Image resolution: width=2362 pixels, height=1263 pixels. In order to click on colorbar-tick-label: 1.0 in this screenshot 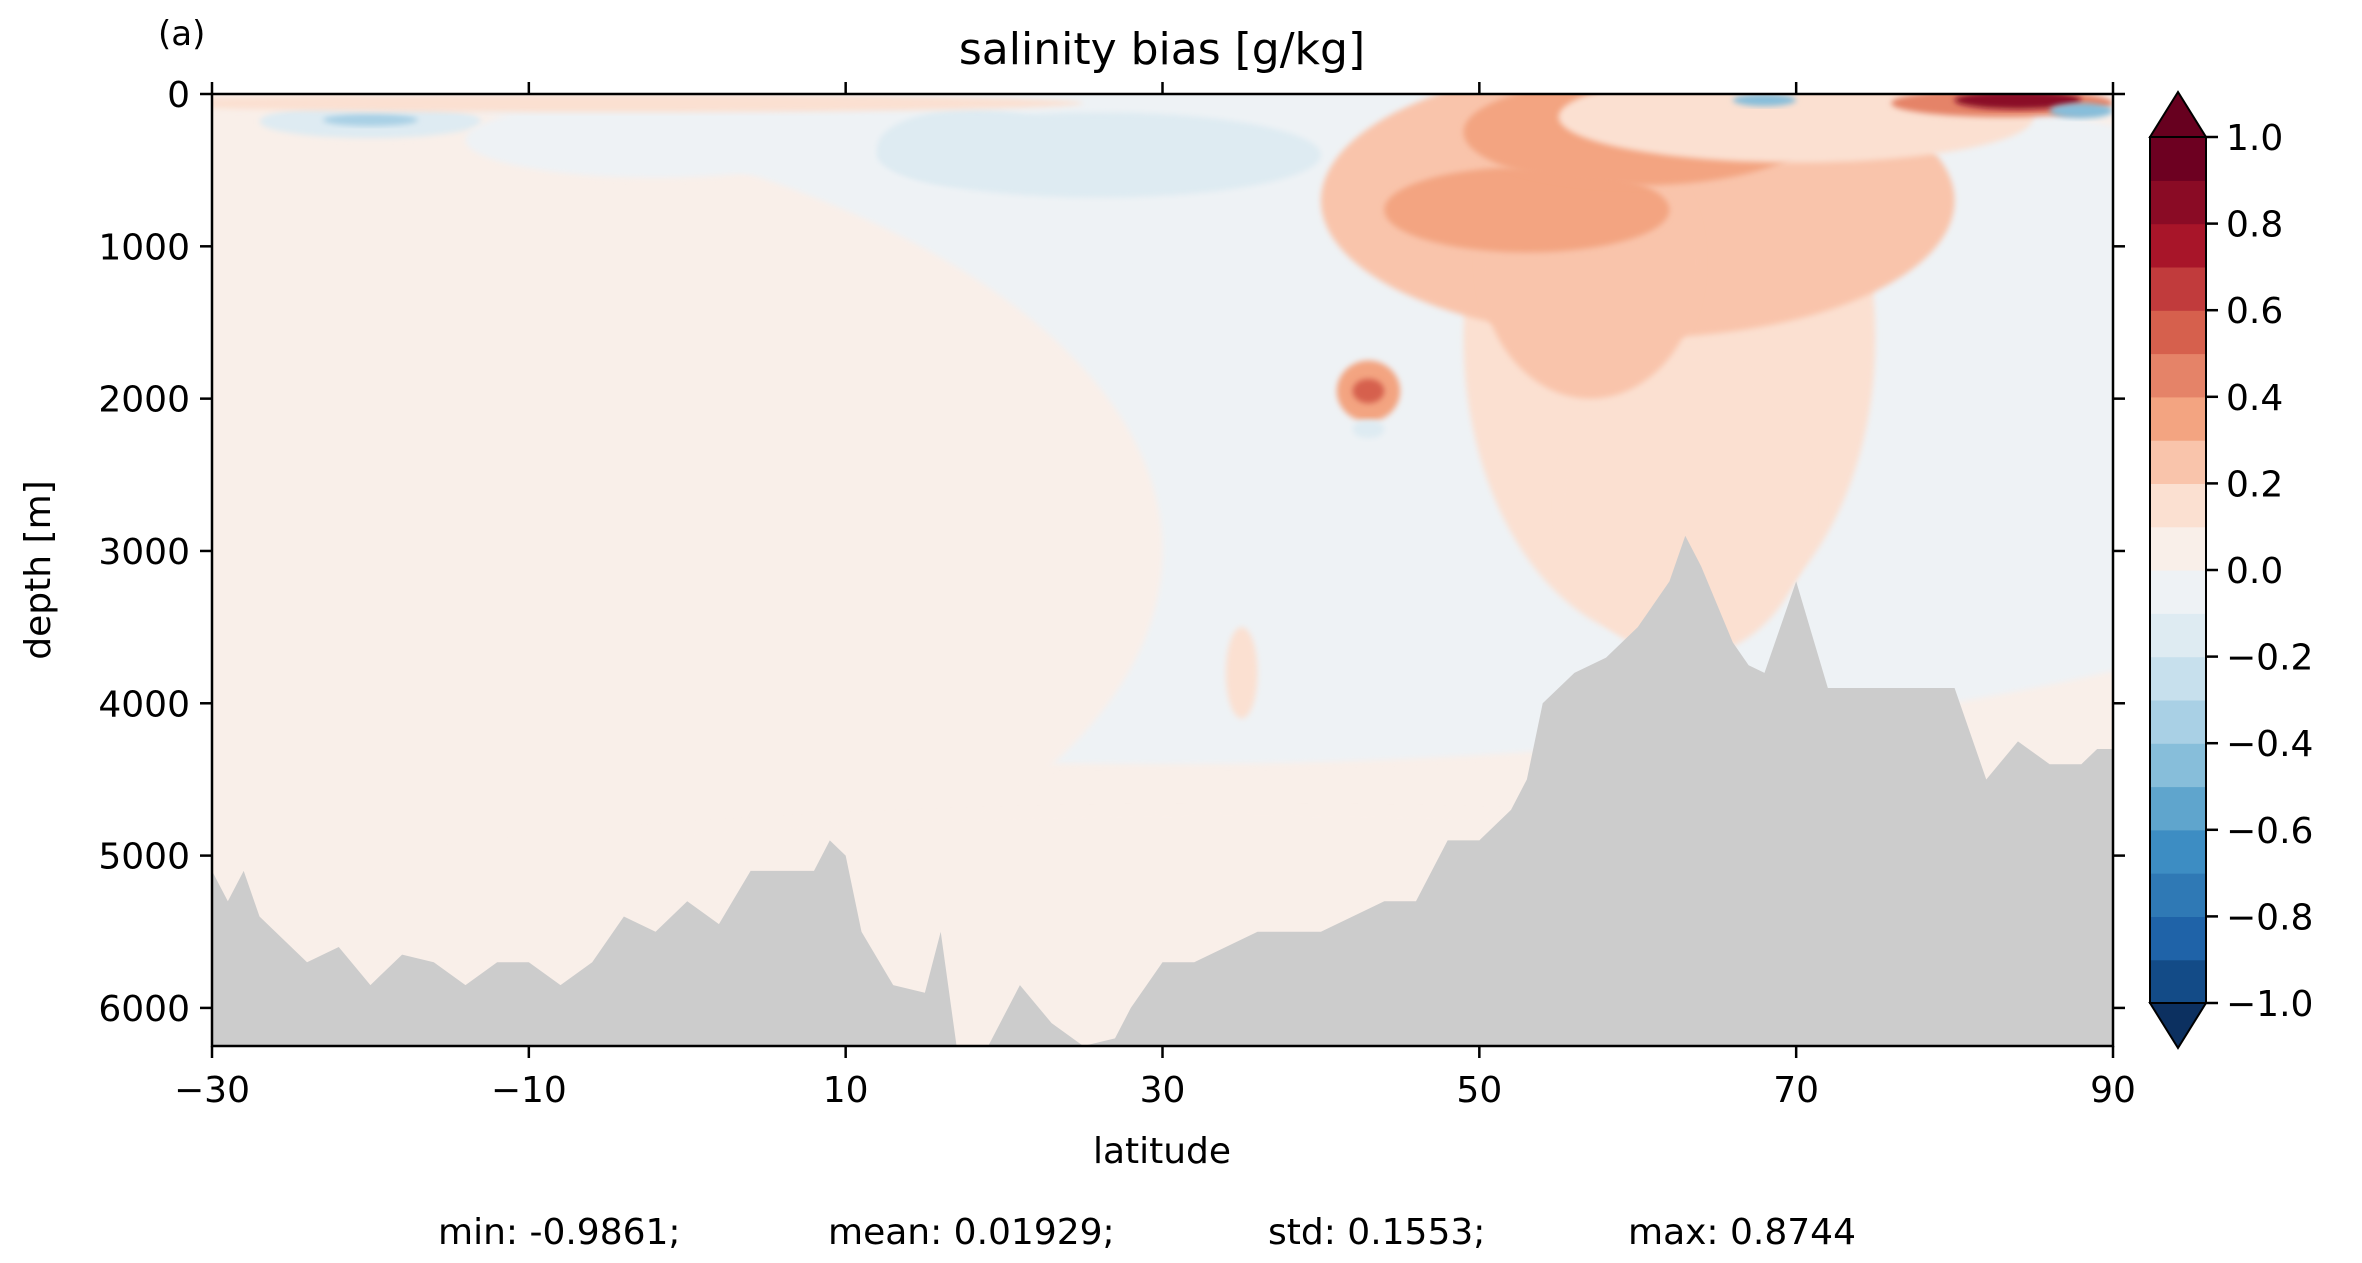, I will do `click(2254, 138)`.